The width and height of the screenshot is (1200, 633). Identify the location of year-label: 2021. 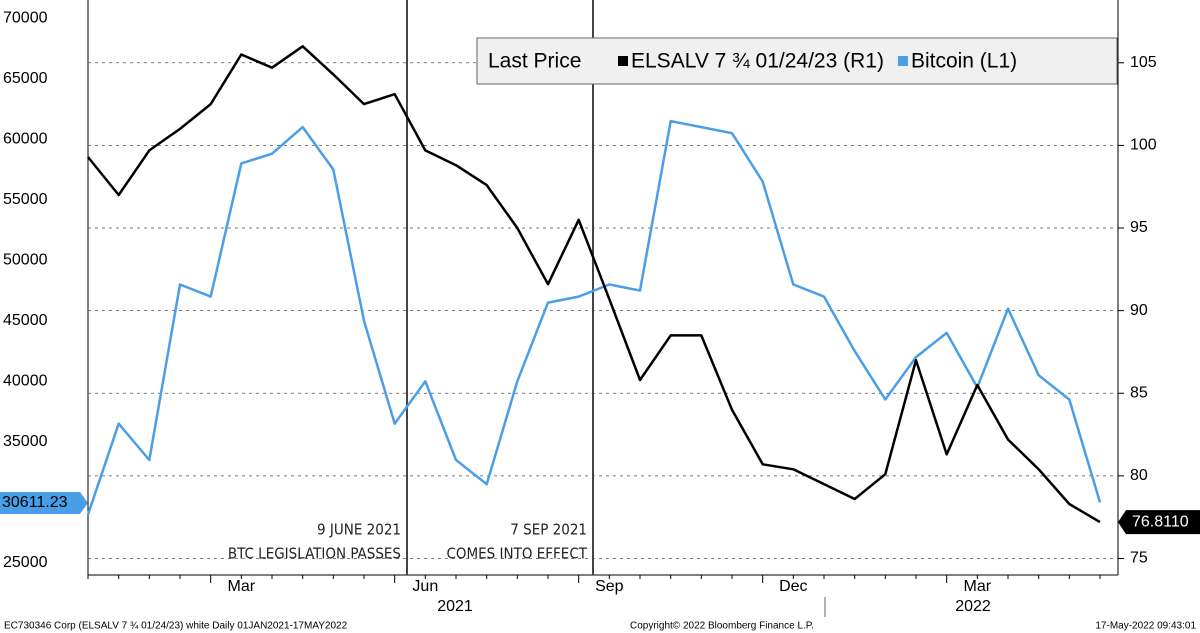
(455, 606).